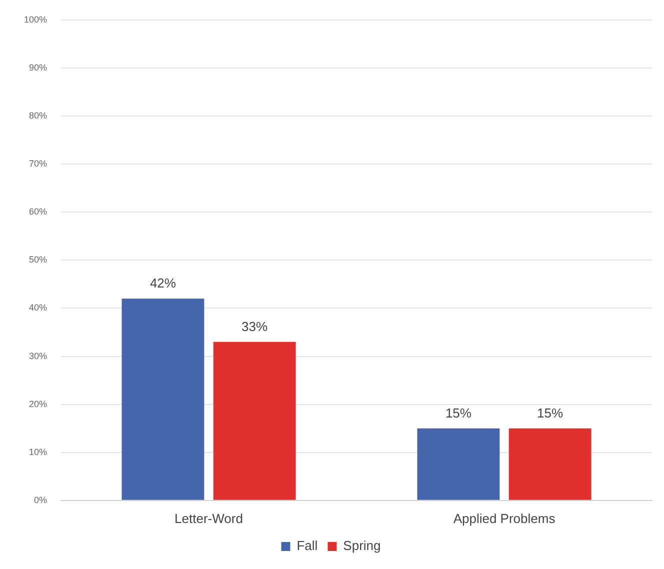 The image size is (664, 569). What do you see at coordinates (163, 283) in the screenshot?
I see `data-label: 42%` at bounding box center [163, 283].